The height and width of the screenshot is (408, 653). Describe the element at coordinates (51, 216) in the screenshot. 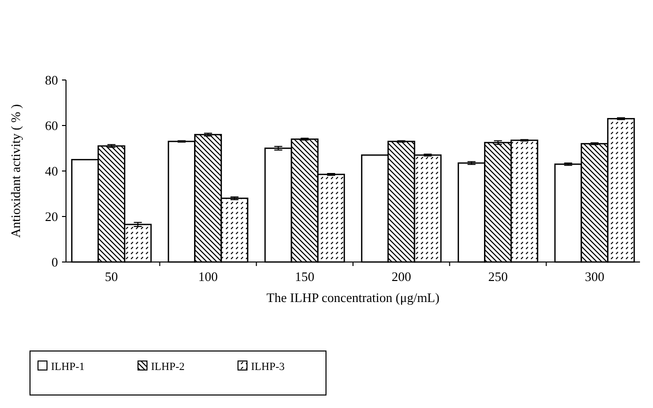

I see `y-tick-label: 20` at that location.